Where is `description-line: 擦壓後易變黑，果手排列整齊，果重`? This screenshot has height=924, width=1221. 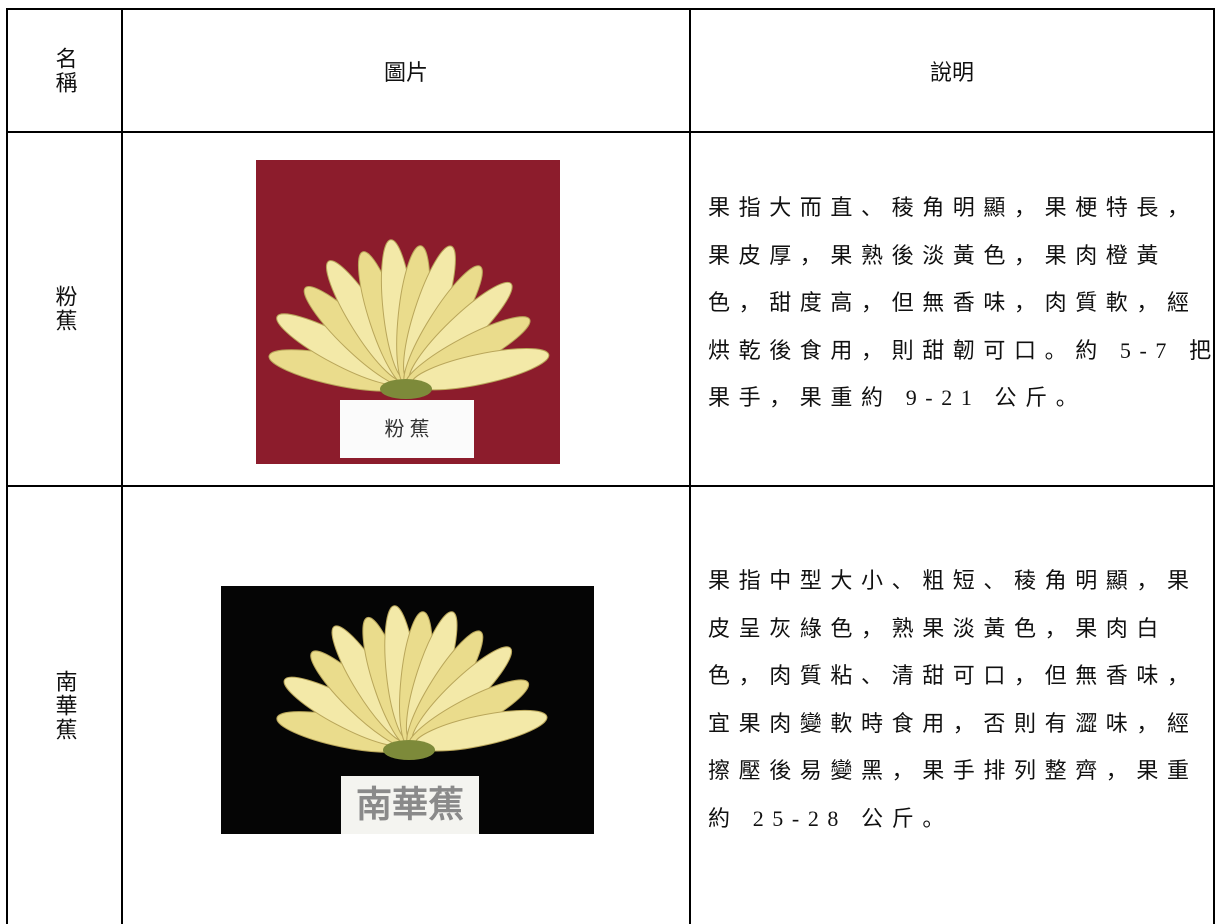
description-line: 擦壓後易變黑，果手排列整齊，果重 is located at coordinates (953, 770).